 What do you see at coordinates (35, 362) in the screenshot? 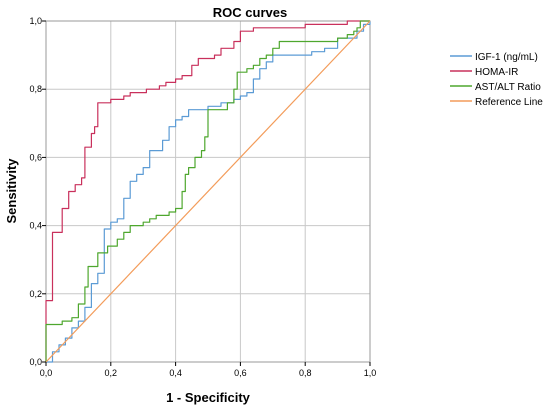
I see `y-tick-label: 0,0` at bounding box center [35, 362].